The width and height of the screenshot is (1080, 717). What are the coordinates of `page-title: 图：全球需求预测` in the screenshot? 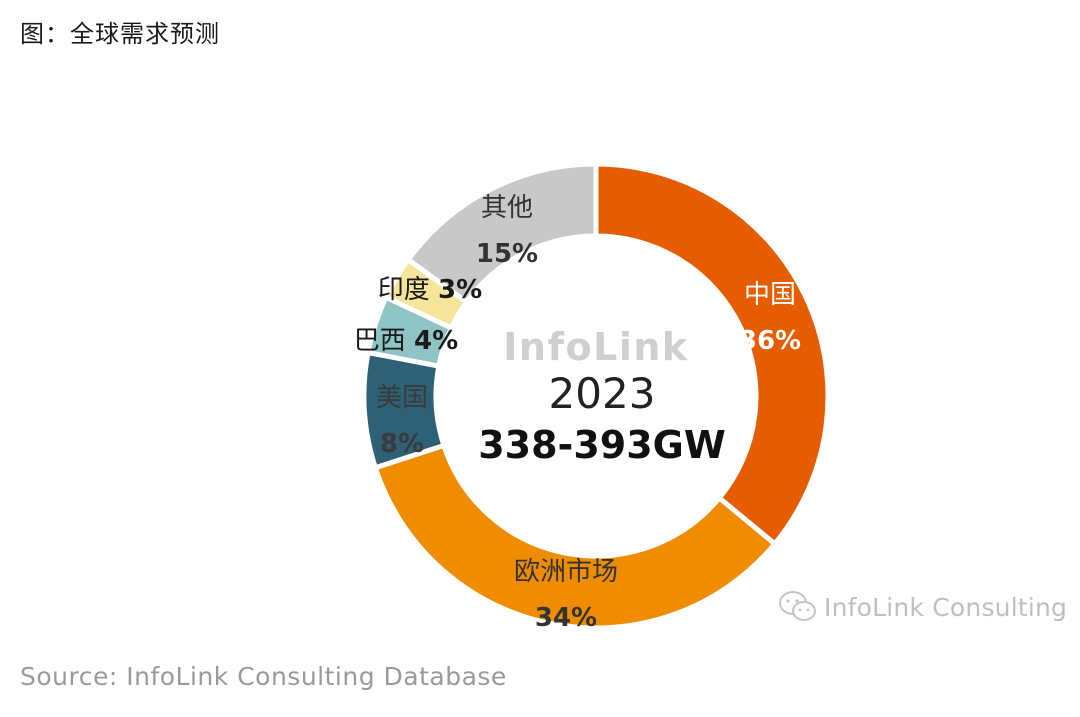 It's located at (120, 34).